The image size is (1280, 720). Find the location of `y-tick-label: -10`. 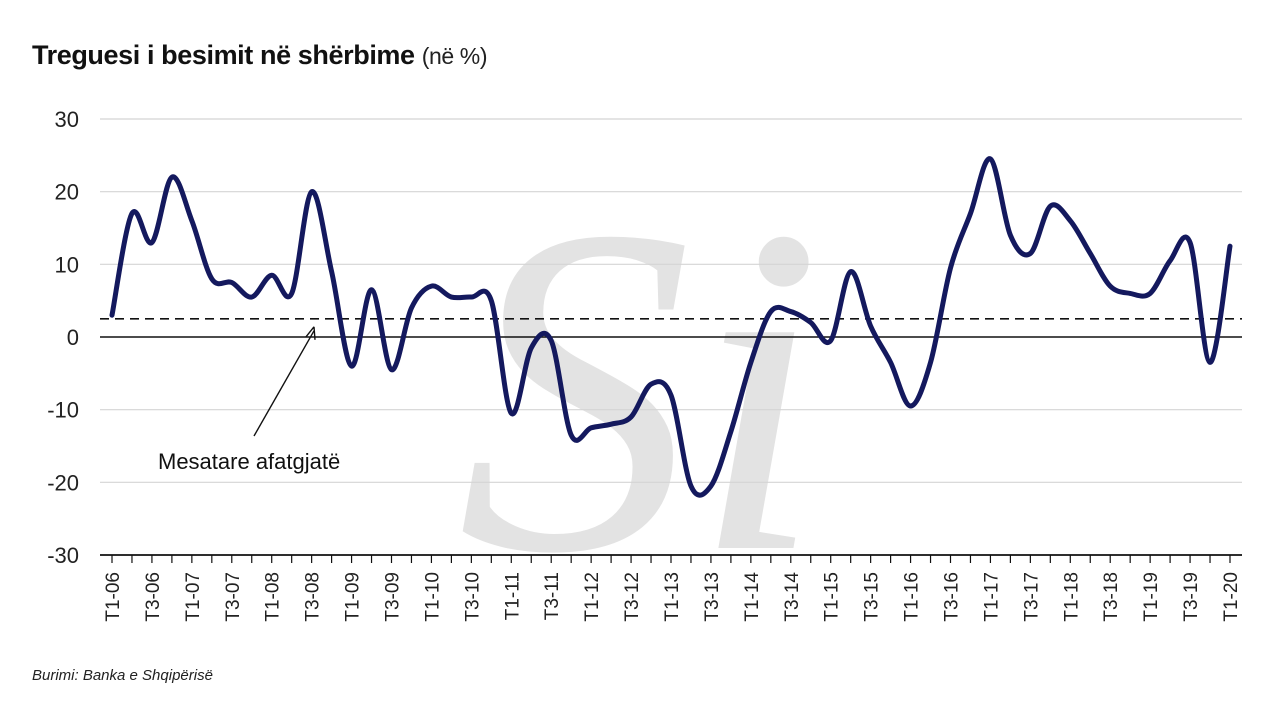

y-tick-label: -10 is located at coordinates (63, 410).